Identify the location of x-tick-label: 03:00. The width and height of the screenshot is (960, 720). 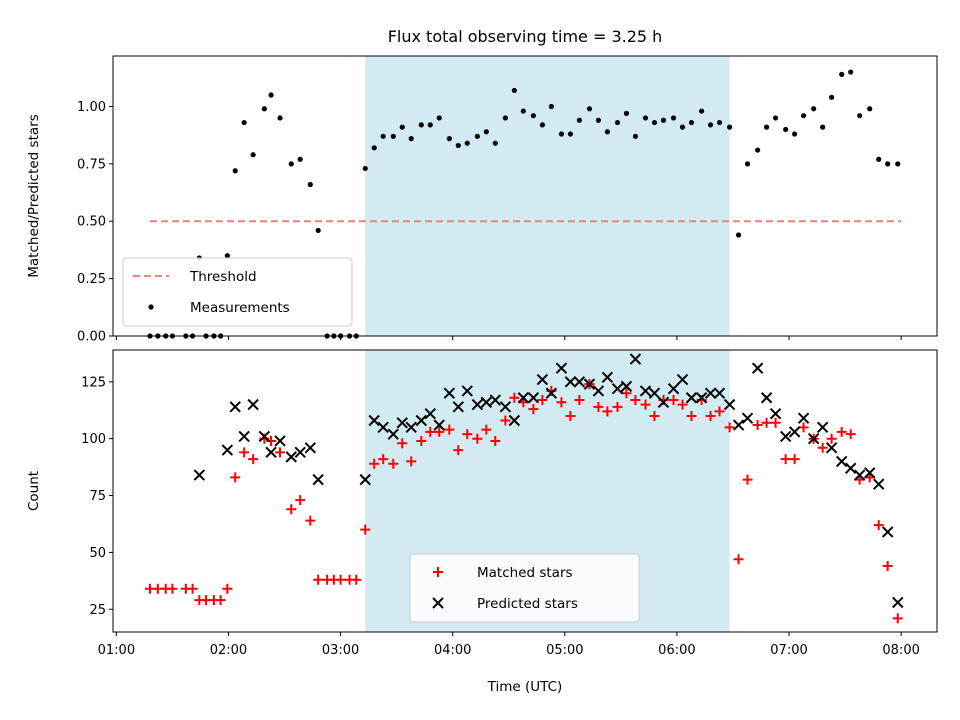
(340, 650).